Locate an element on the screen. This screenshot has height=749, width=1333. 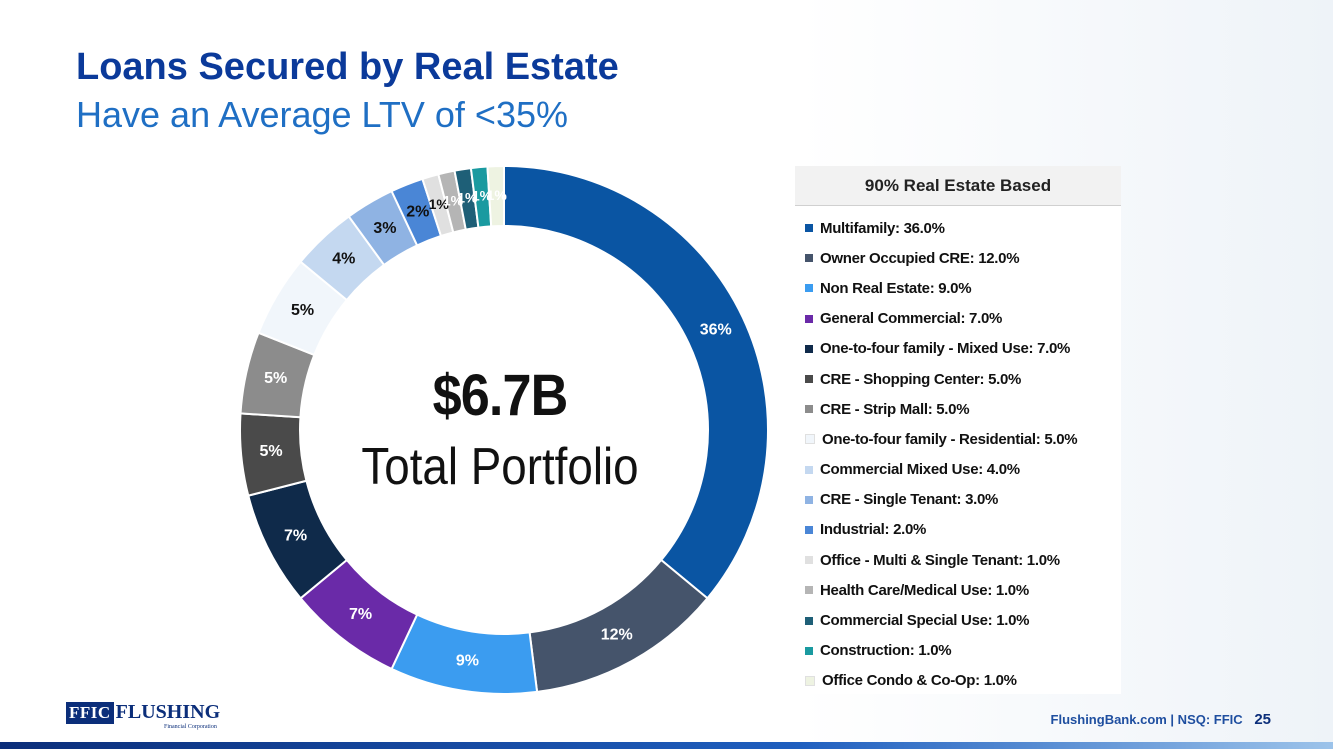
bottom-accent-bar is located at coordinates (666, 745).